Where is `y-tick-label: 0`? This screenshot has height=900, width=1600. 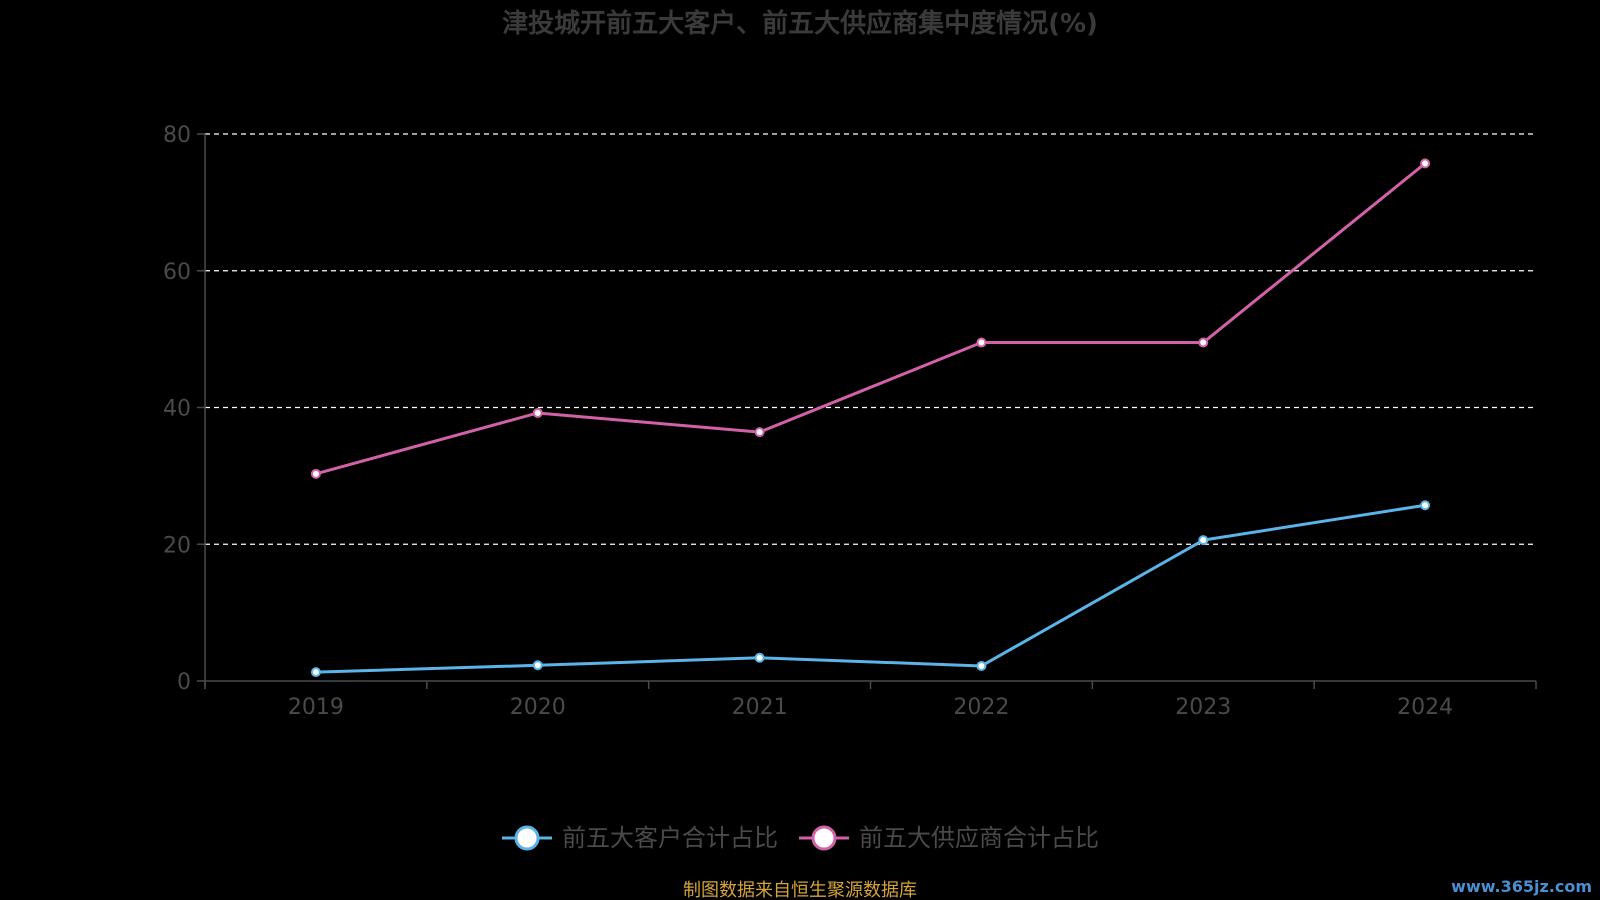 y-tick-label: 0 is located at coordinates (184, 682).